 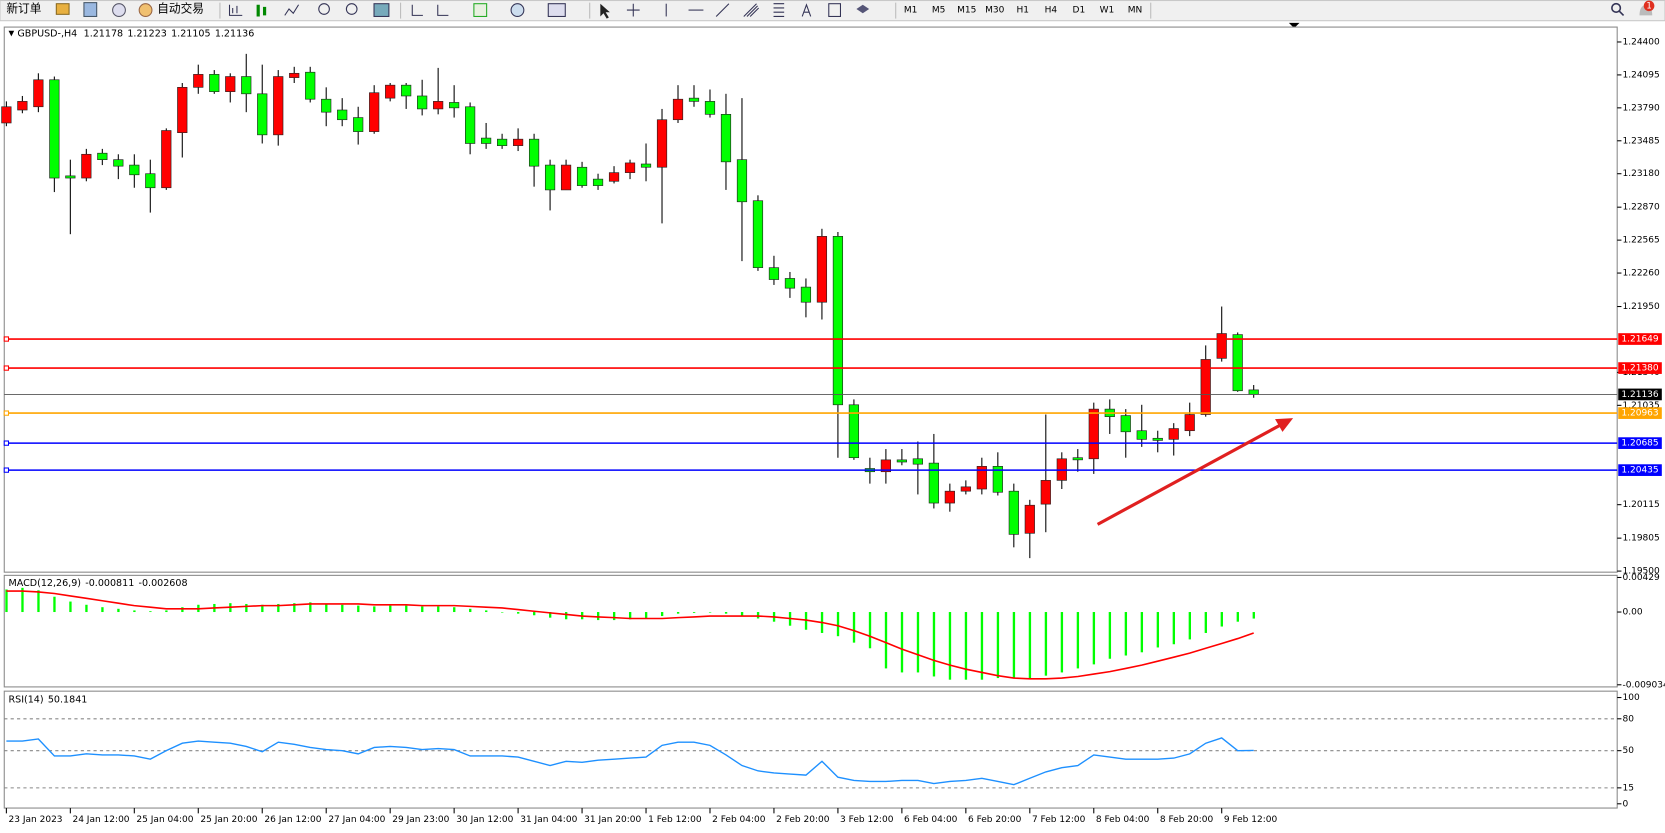 I want to click on x-tick-label: 31 Jan 04:00, so click(x=548, y=820).